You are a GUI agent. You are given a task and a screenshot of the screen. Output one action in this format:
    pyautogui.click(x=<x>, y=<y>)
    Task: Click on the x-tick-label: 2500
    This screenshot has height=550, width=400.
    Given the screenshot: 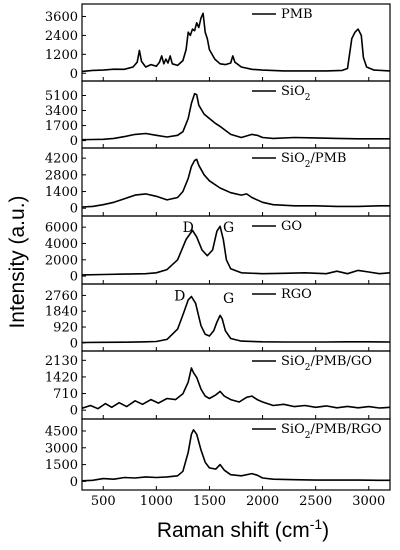 What is the action you would take?
    pyautogui.click(x=315, y=501)
    